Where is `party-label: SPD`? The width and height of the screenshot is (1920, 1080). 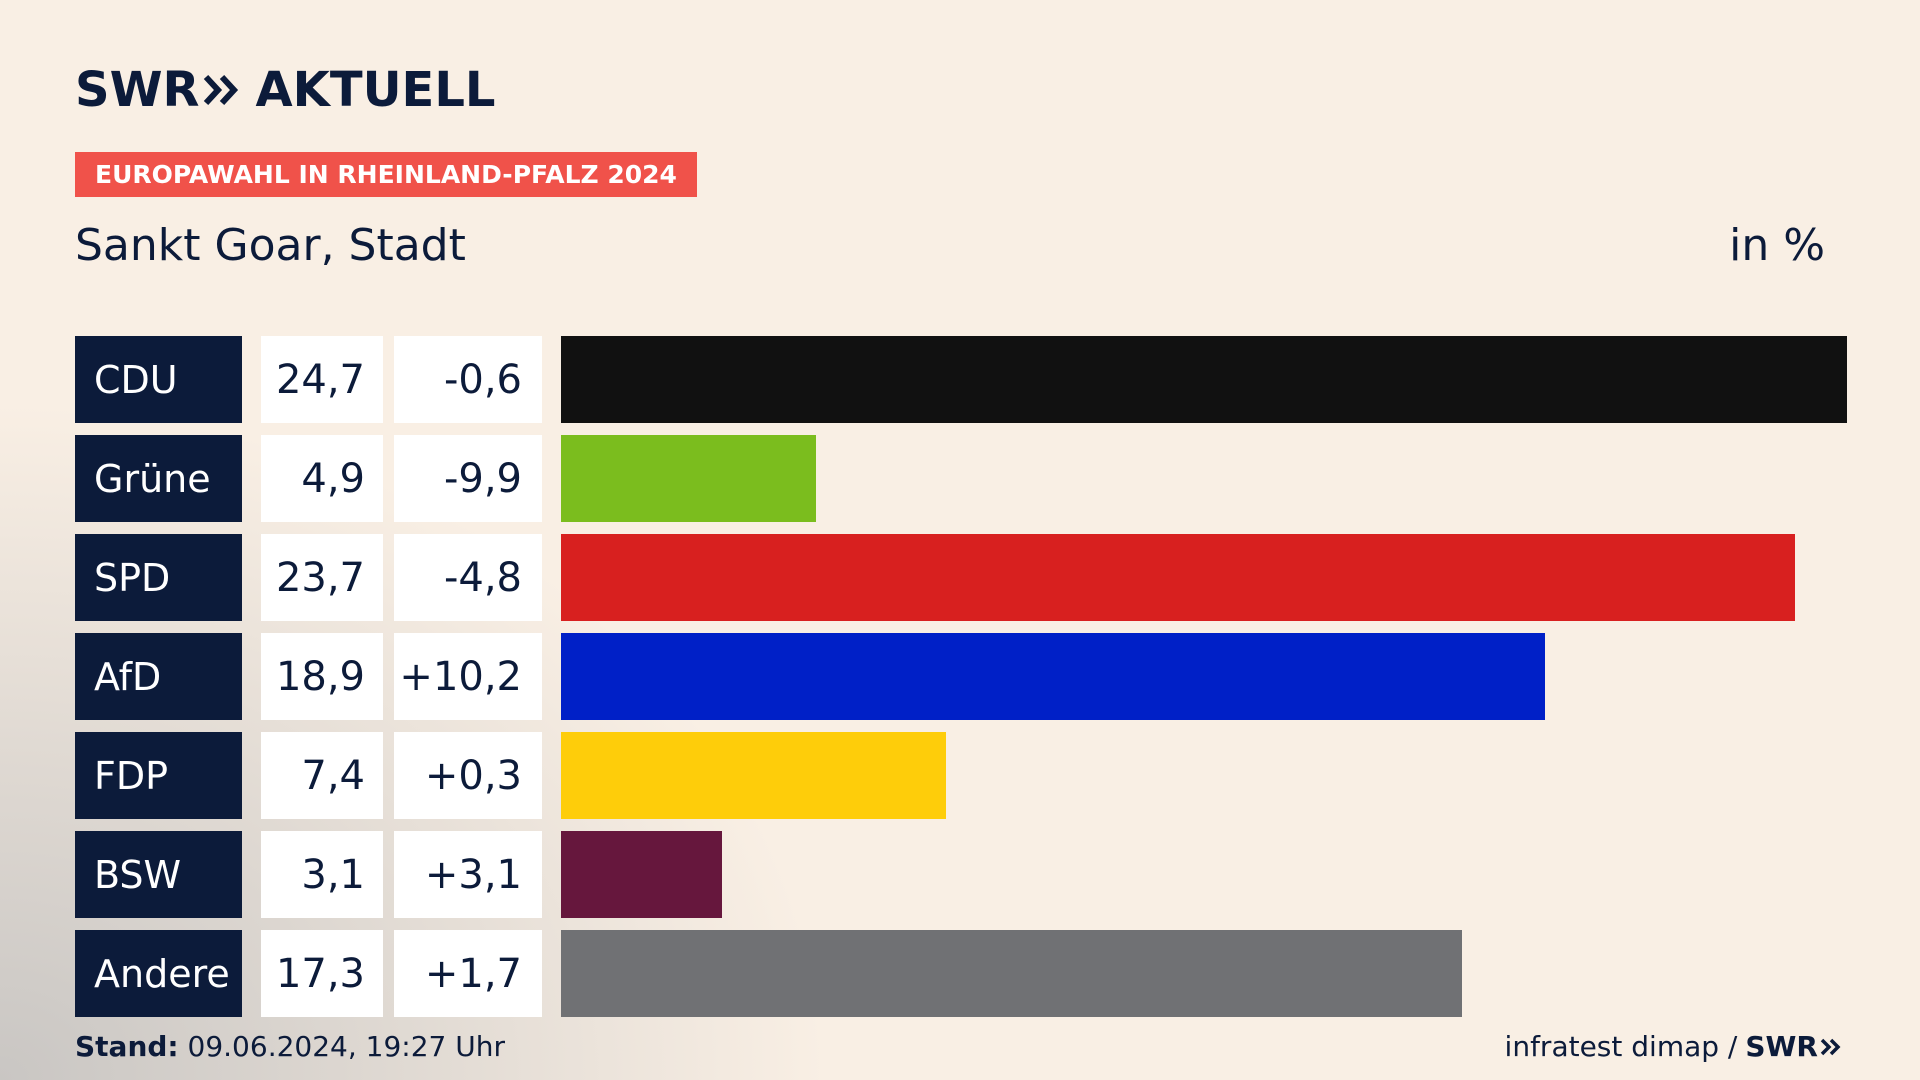 party-label: SPD is located at coordinates (158, 577).